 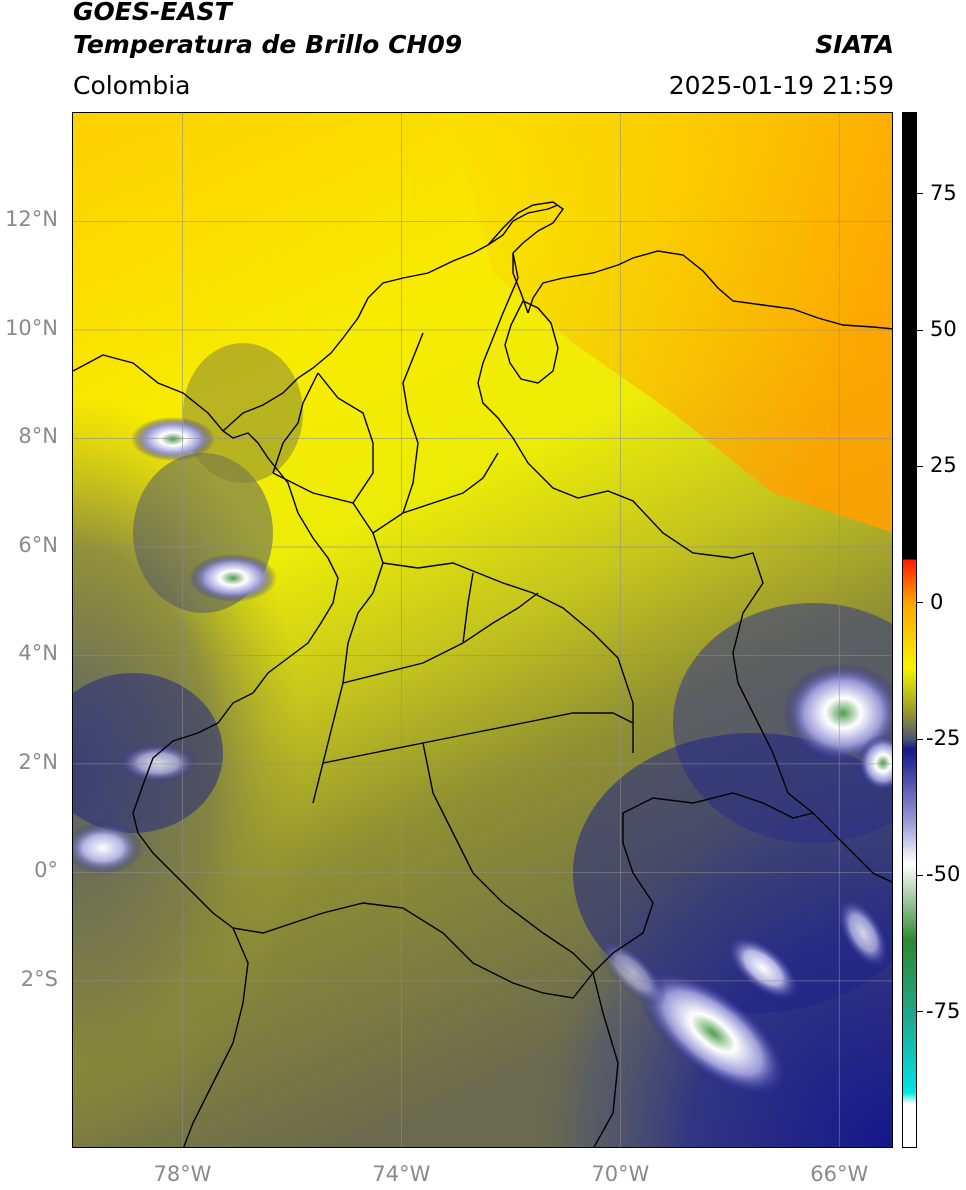 I want to click on brazil-venezuela-border, so click(x=852, y=847).